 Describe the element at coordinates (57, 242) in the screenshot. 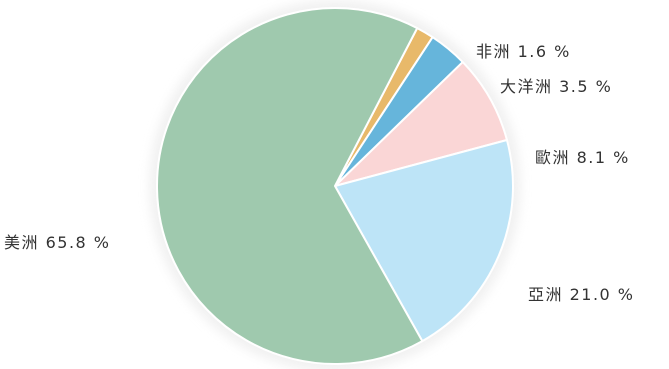

I see `slice-label-americas: 美洲 65.8 %` at that location.